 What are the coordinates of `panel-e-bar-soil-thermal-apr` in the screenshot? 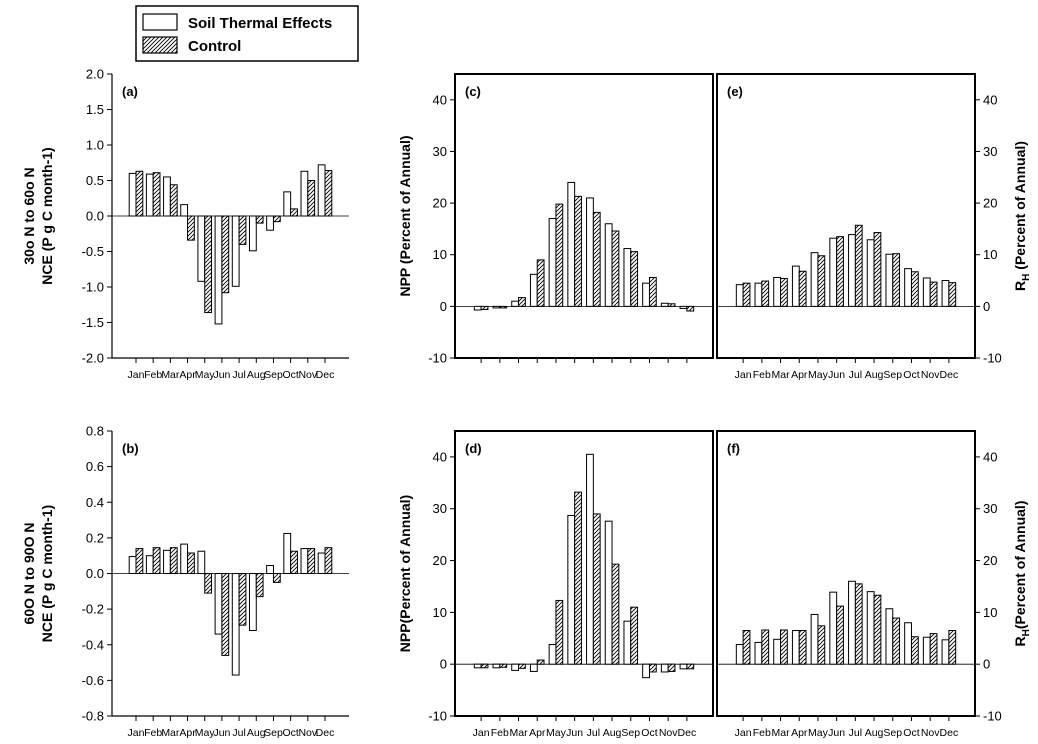 It's located at (795, 286).